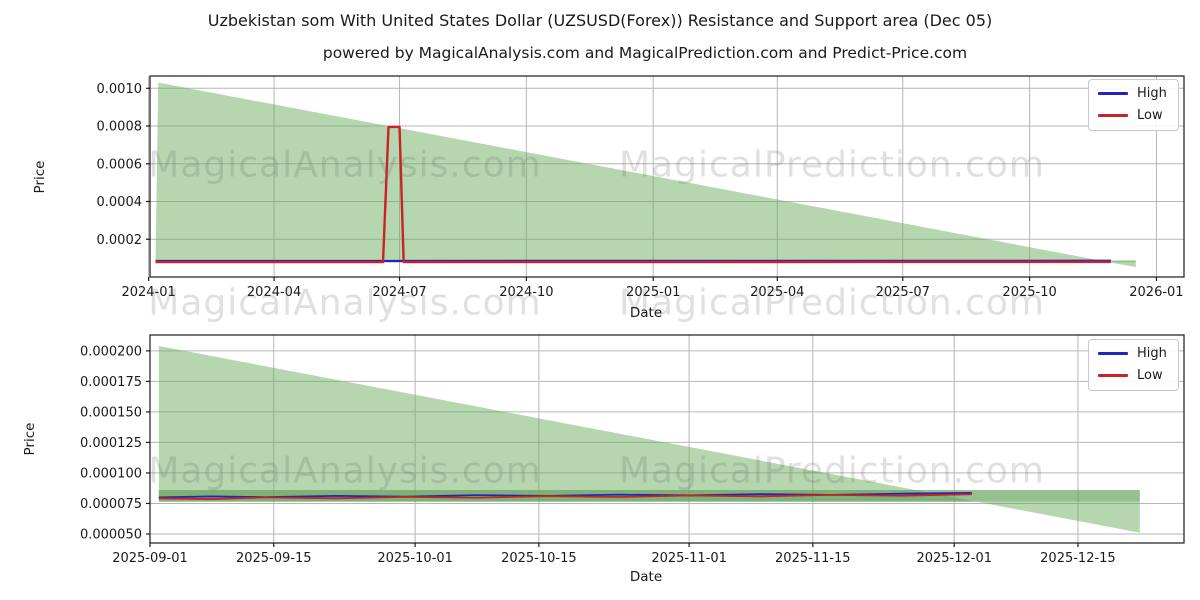  What do you see at coordinates (111, 473) in the screenshot?
I see `svg-text: 0.000100` at bounding box center [111, 473].